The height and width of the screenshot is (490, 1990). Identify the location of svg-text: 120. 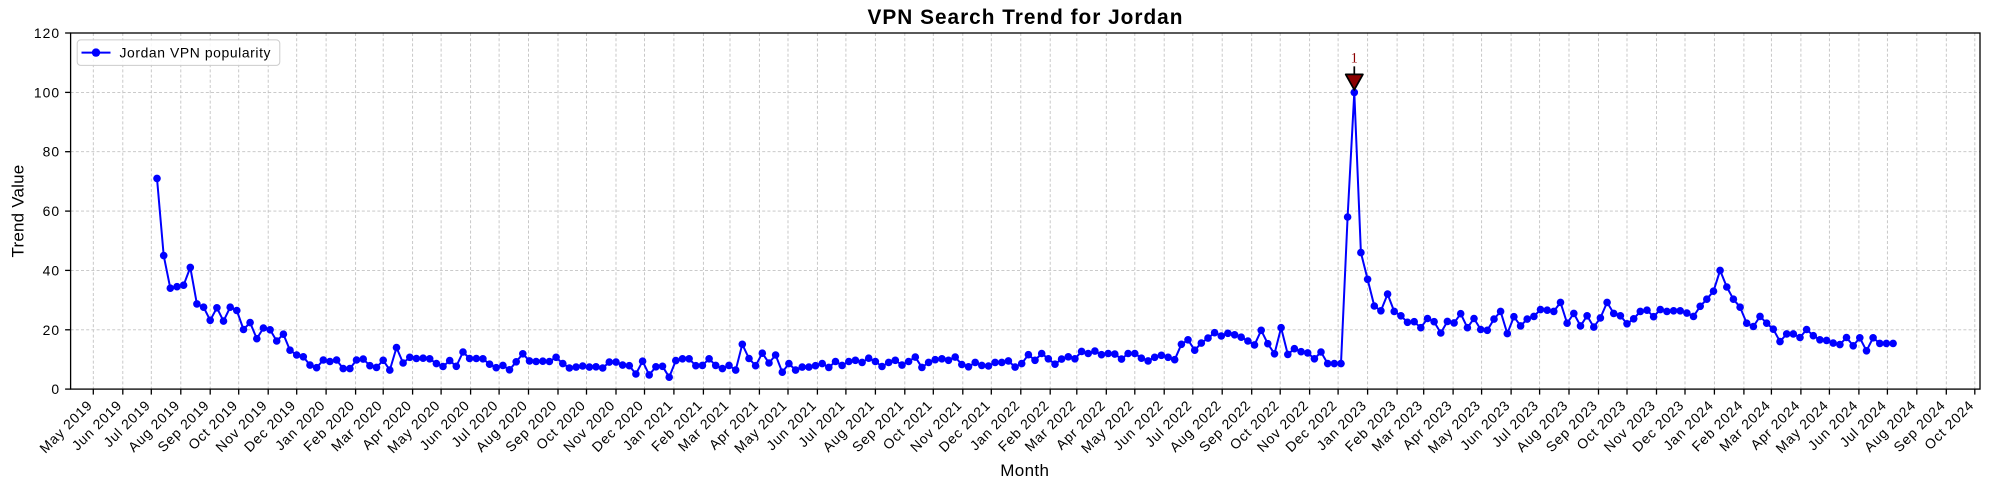
(47, 33).